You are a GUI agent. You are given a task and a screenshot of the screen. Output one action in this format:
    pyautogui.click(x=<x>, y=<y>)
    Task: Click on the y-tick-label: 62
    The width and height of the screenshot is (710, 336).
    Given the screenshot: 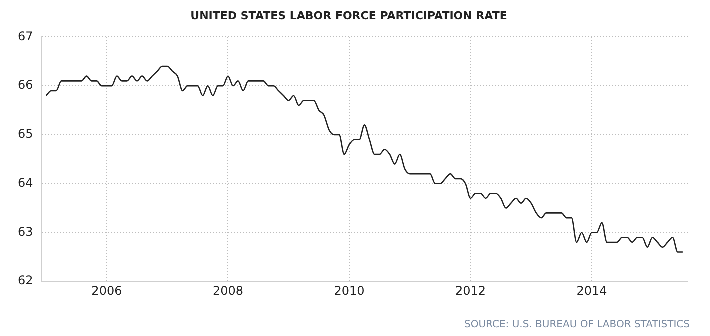 What is the action you would take?
    pyautogui.click(x=26, y=281)
    